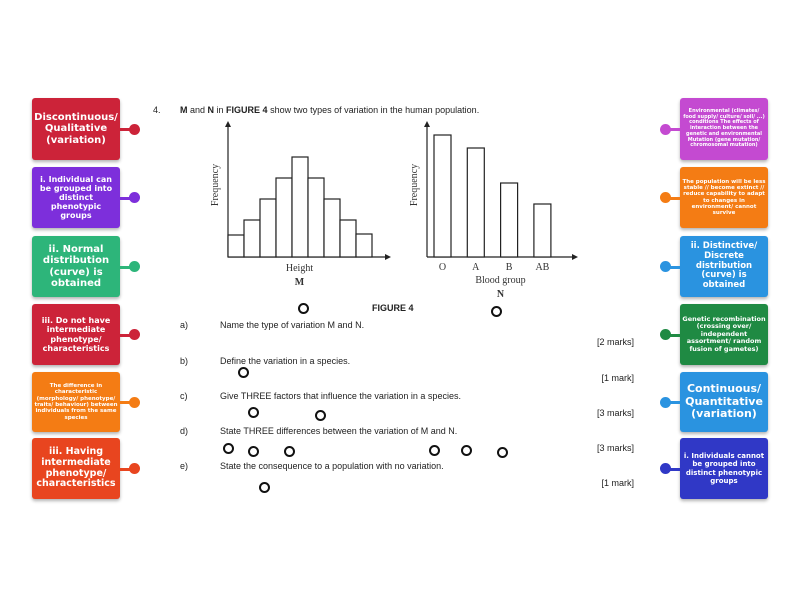 The image size is (800, 600). I want to click on part-label: d), so click(184, 431).